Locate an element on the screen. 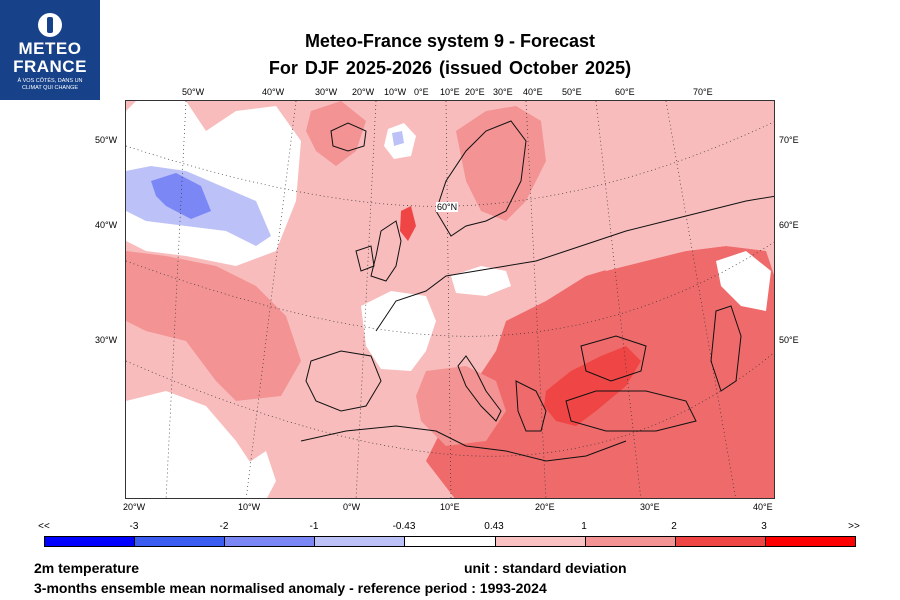 This screenshot has width=900, height=600. legend-label: 1 is located at coordinates (584, 526).